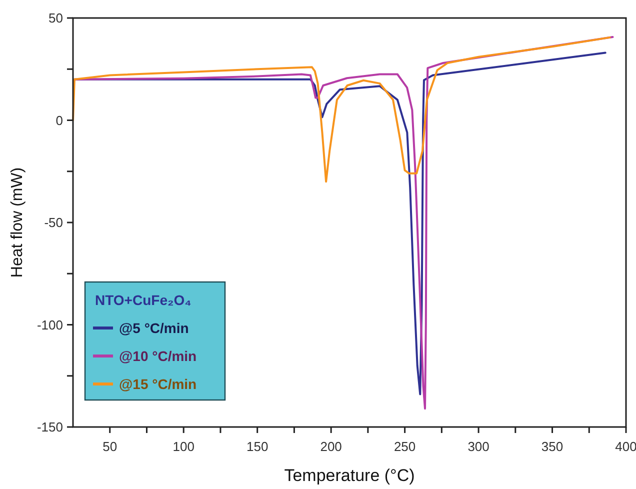  Describe the element at coordinates (183, 446) in the screenshot. I see `x-tick-label: 100` at that location.